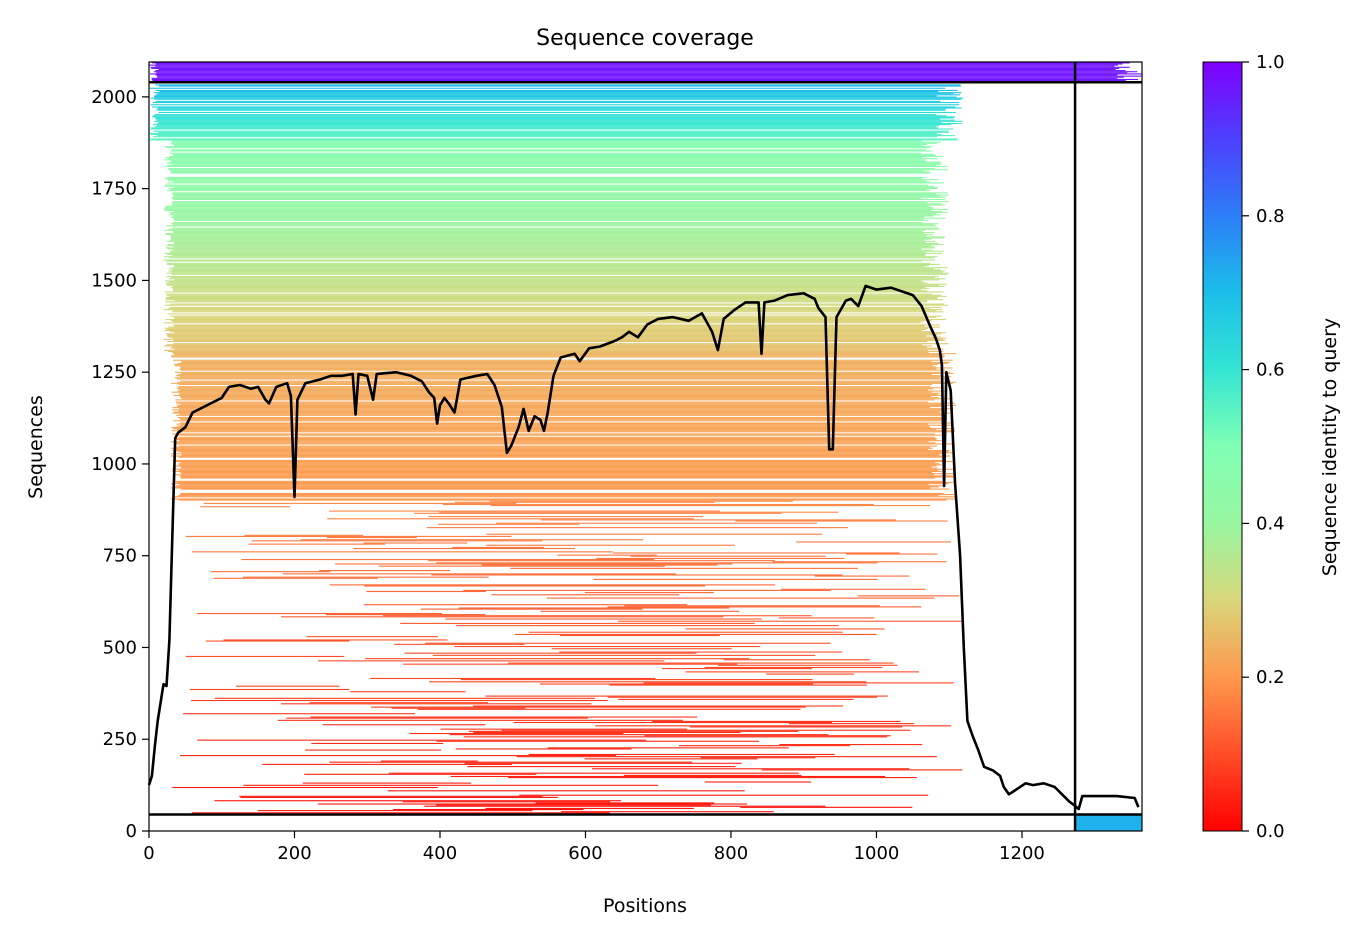 The image size is (1364, 939). What do you see at coordinates (645, 38) in the screenshot?
I see `chart-title: Sequence coverage` at bounding box center [645, 38].